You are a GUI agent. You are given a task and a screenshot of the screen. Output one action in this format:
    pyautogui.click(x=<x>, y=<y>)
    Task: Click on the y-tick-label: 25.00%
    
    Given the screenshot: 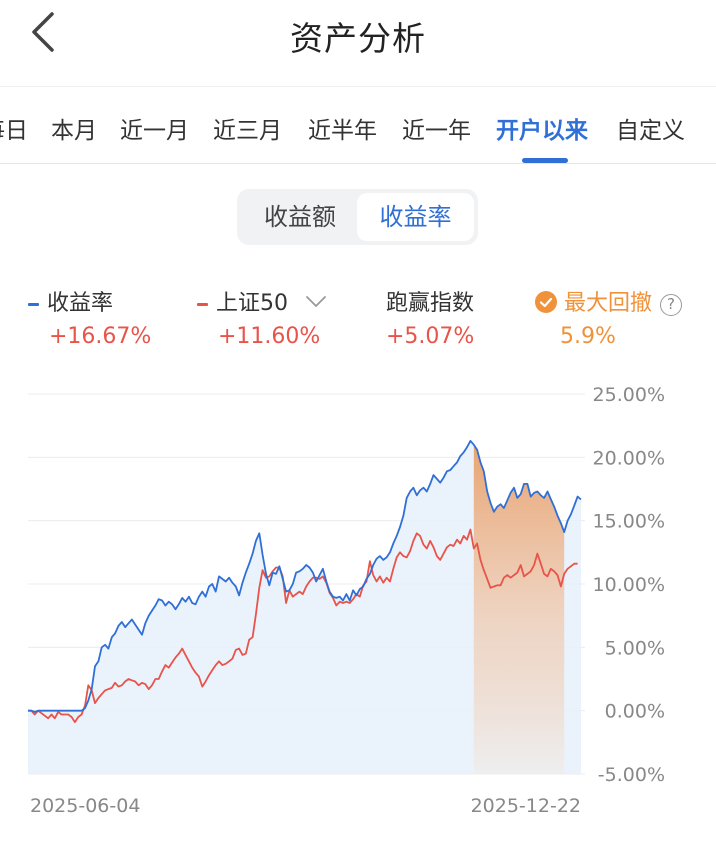 What is the action you would take?
    pyautogui.click(x=629, y=395)
    